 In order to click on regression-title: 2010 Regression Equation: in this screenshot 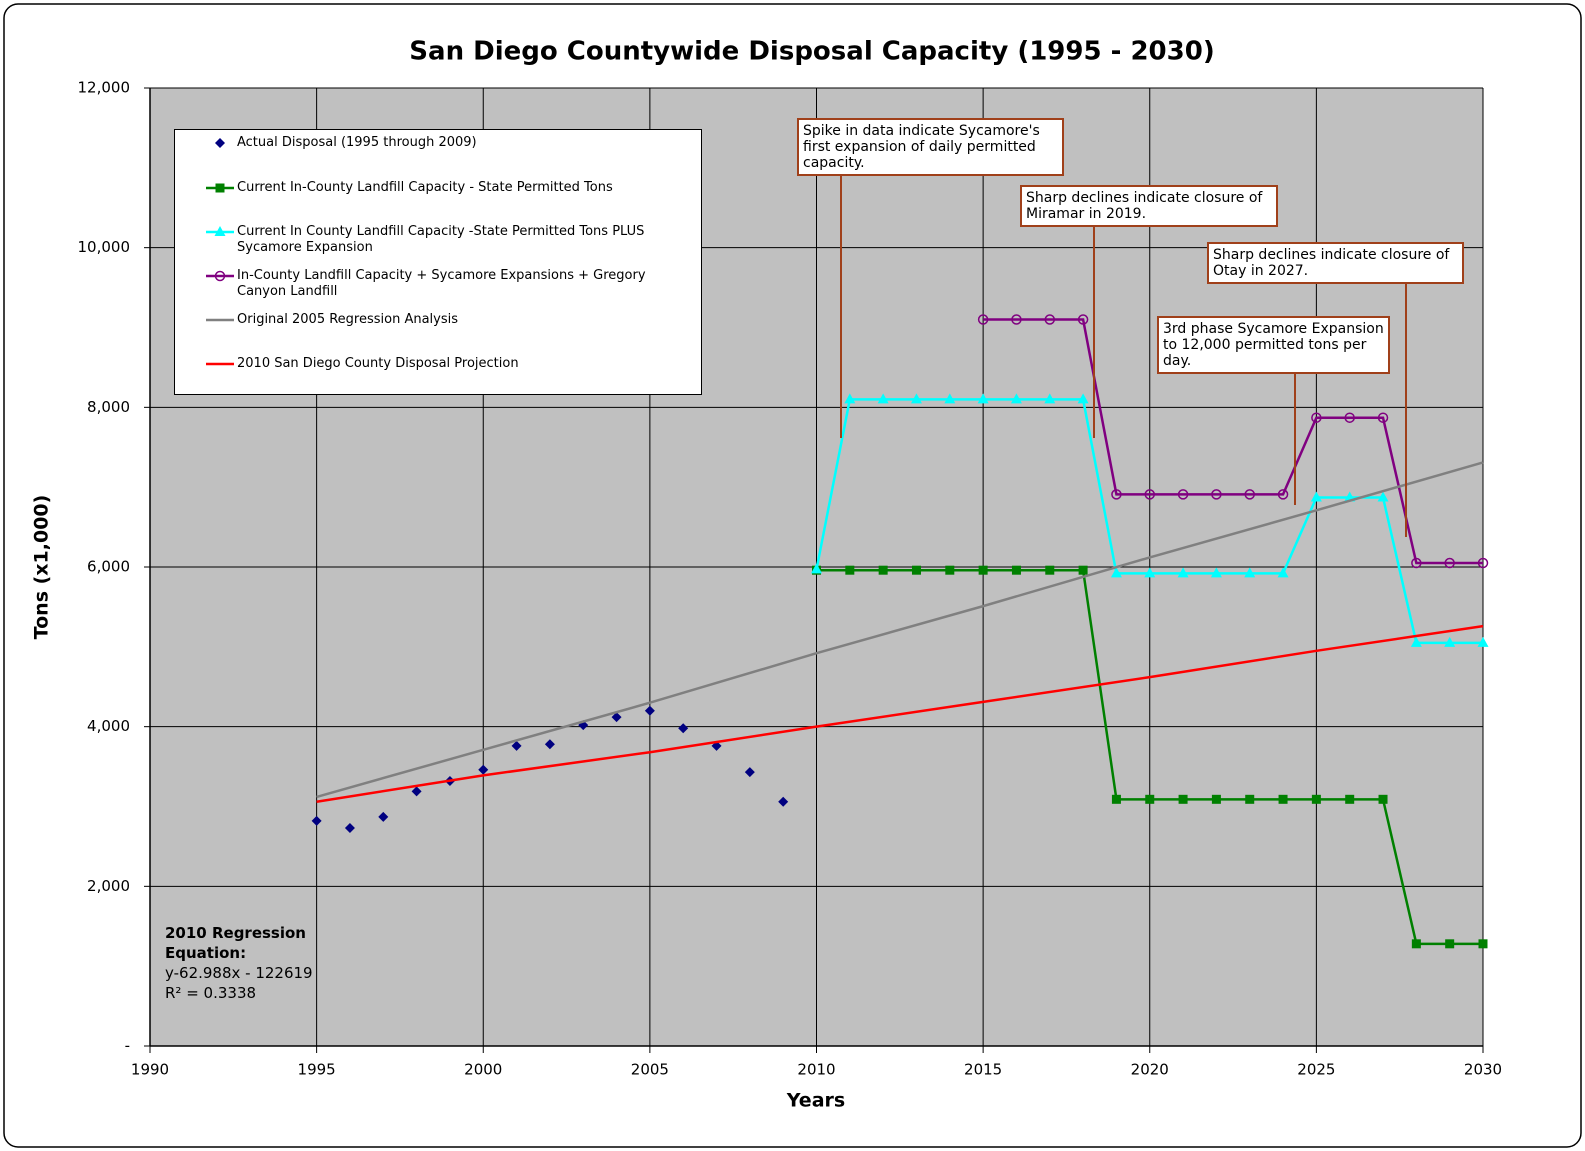, I will do `click(235, 943)`.